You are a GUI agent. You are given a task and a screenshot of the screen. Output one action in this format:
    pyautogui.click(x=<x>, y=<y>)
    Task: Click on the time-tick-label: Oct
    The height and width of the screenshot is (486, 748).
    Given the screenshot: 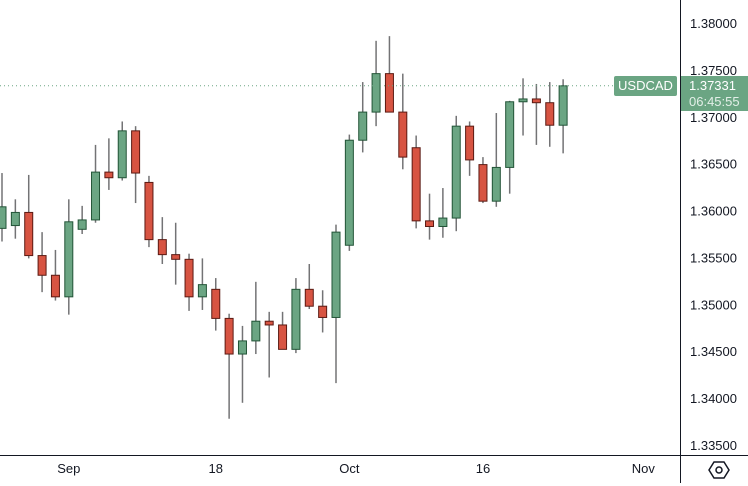 What is the action you would take?
    pyautogui.click(x=349, y=468)
    